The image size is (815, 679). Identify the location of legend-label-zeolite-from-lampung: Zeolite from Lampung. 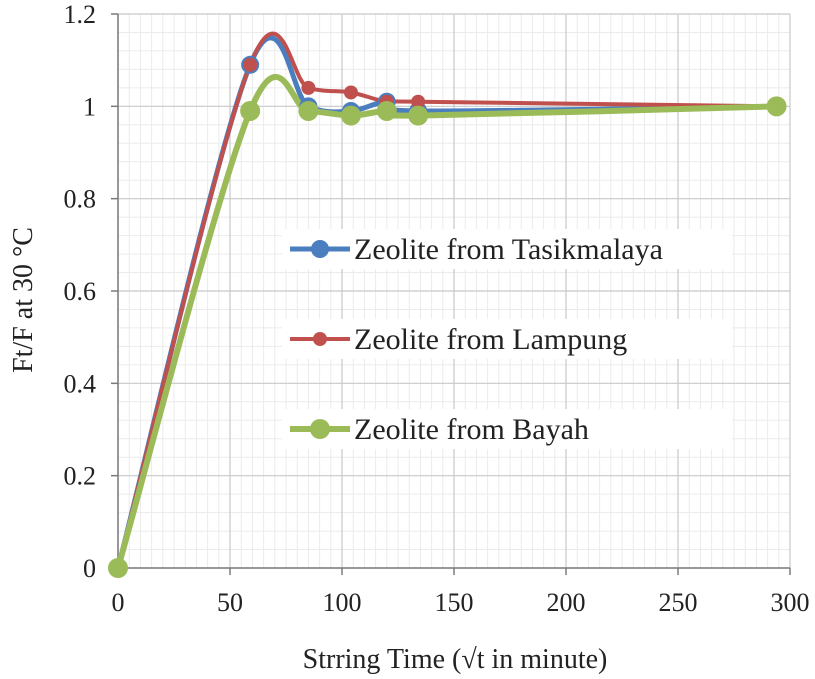
(490, 339).